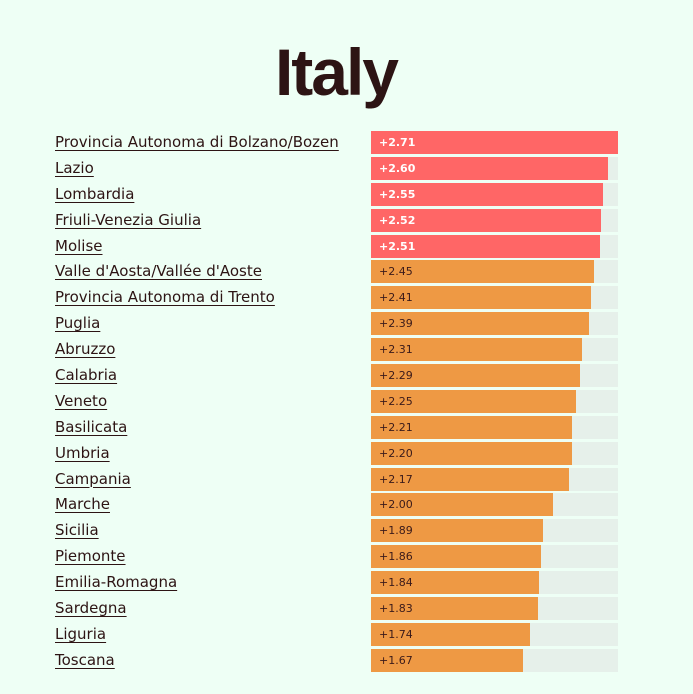 This screenshot has height=694, width=693. Describe the element at coordinates (91, 426) in the screenshot. I see `region-link: Basilicata` at that location.